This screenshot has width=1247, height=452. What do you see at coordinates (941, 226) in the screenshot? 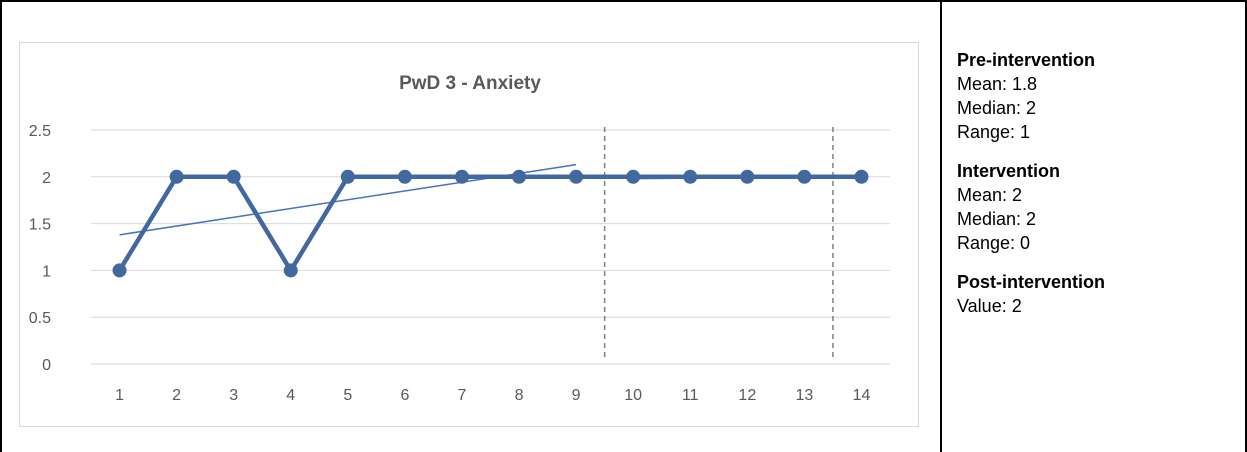
I see `table-column-divider` at bounding box center [941, 226].